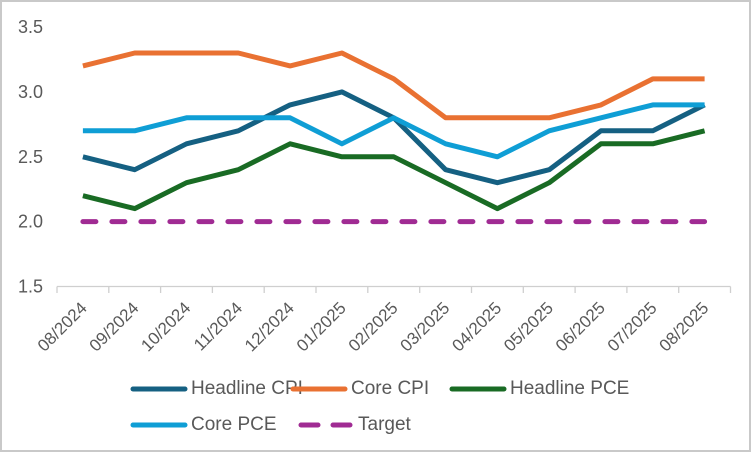 The height and width of the screenshot is (452, 751). I want to click on x-axis-label: 10/2024, so click(165, 326).